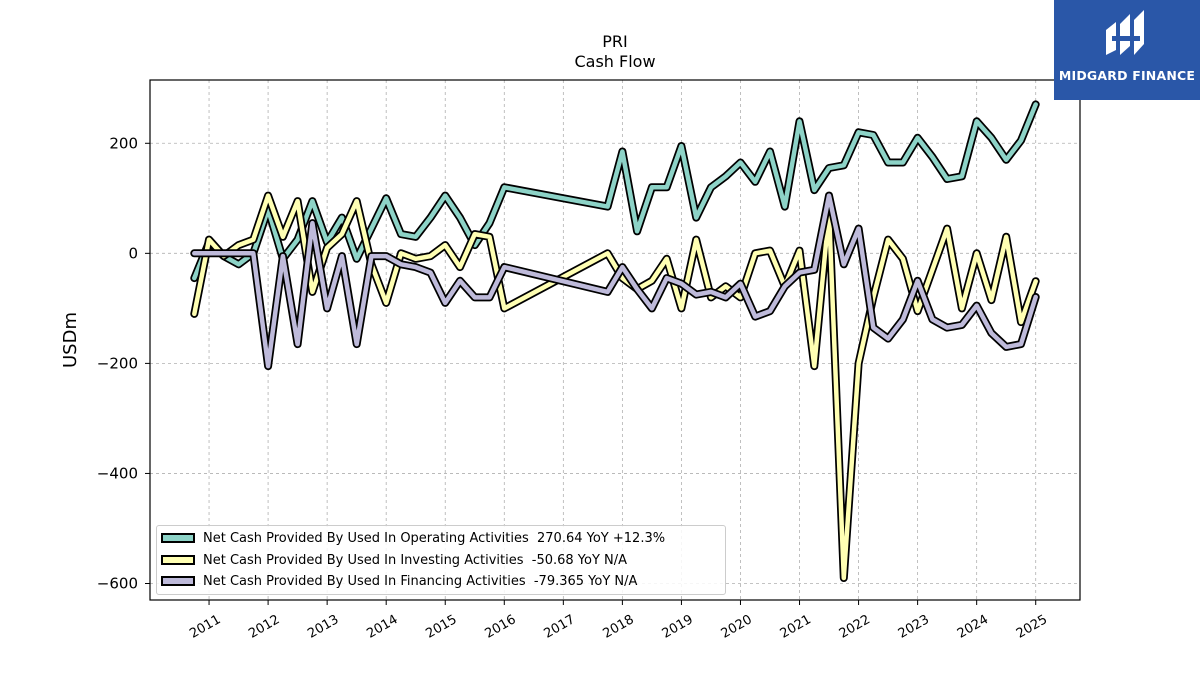 The image size is (1200, 675). Describe the element at coordinates (117, 363) in the screenshot. I see `y-tick-label: −200` at that location.